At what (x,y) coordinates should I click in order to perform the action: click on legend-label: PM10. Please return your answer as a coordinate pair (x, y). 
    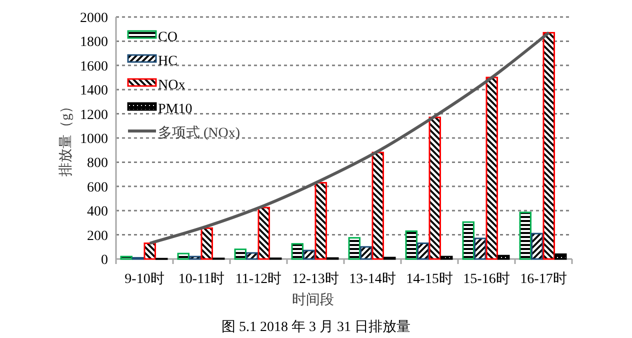
    Looking at the image, I should click on (175, 109).